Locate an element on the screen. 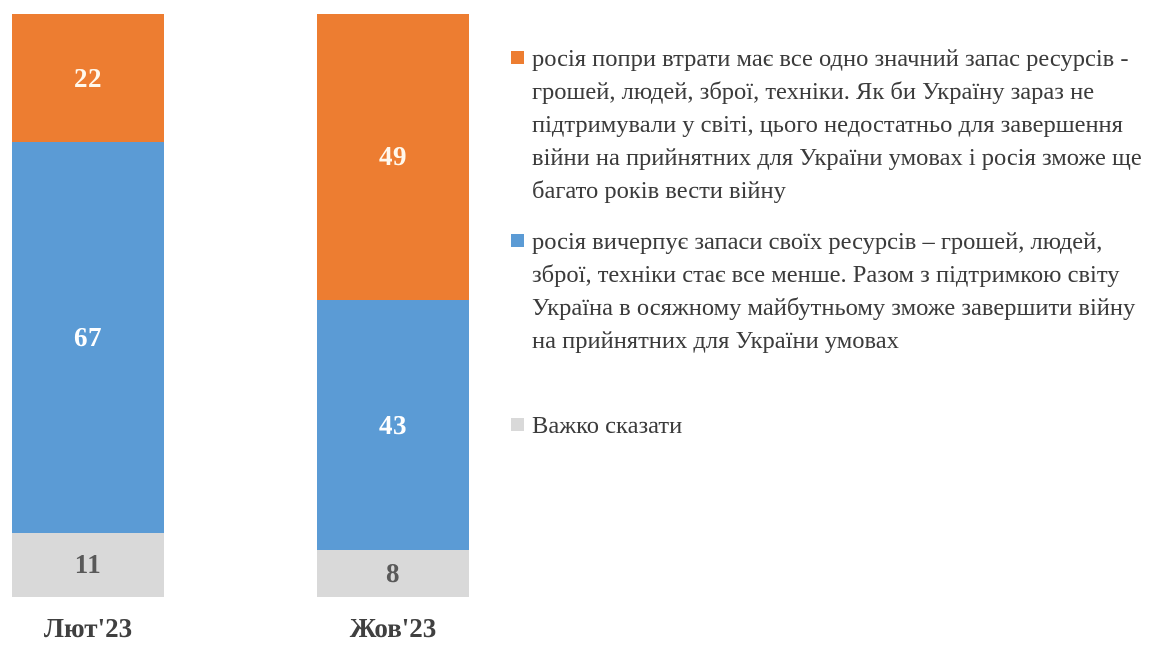 The image size is (1175, 665). bar-segment-gray: 11 is located at coordinates (88, 564).